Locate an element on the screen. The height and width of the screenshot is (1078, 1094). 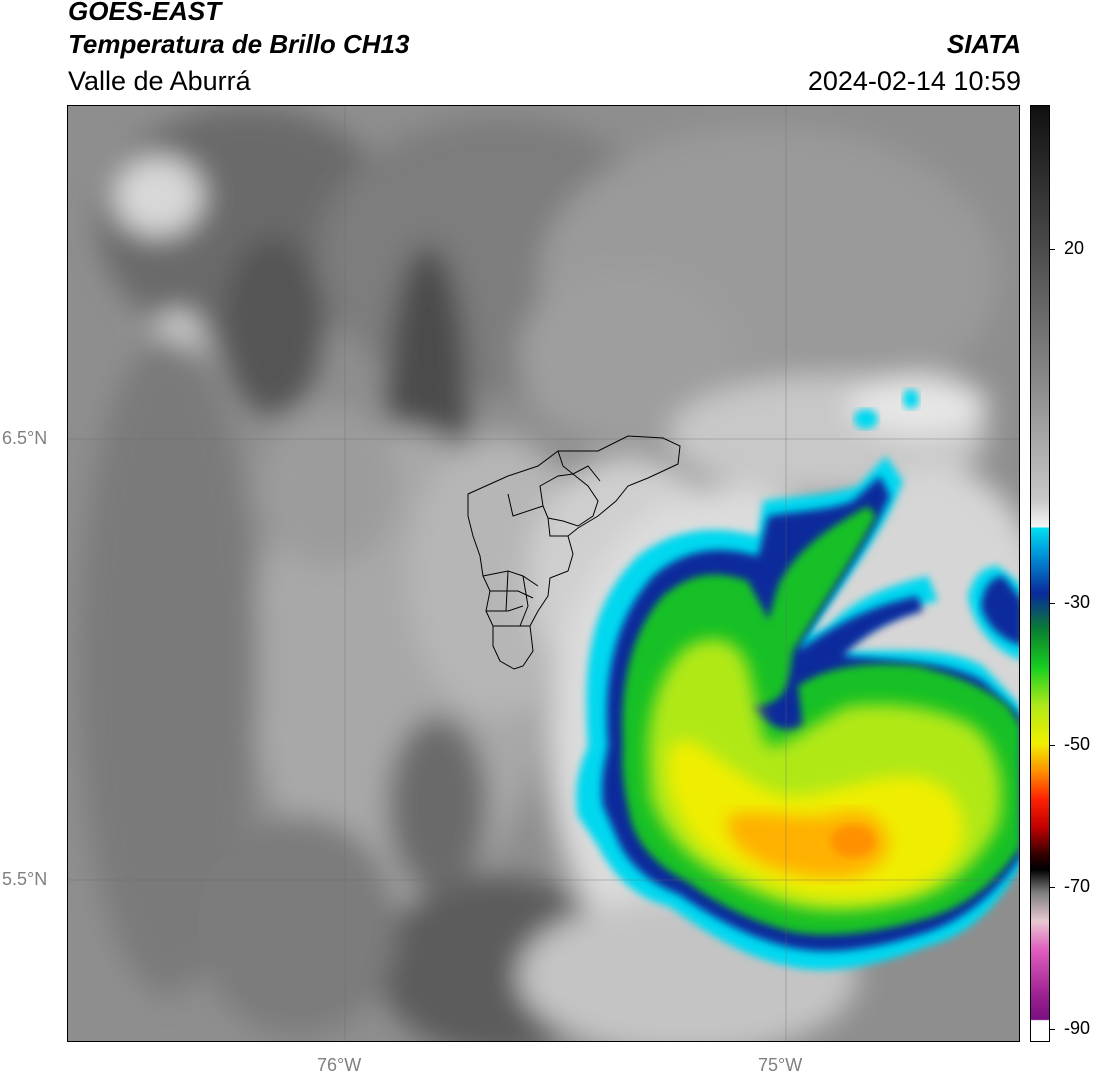
timestamp-label: 2024-02-14 10:59 is located at coordinates (914, 81).